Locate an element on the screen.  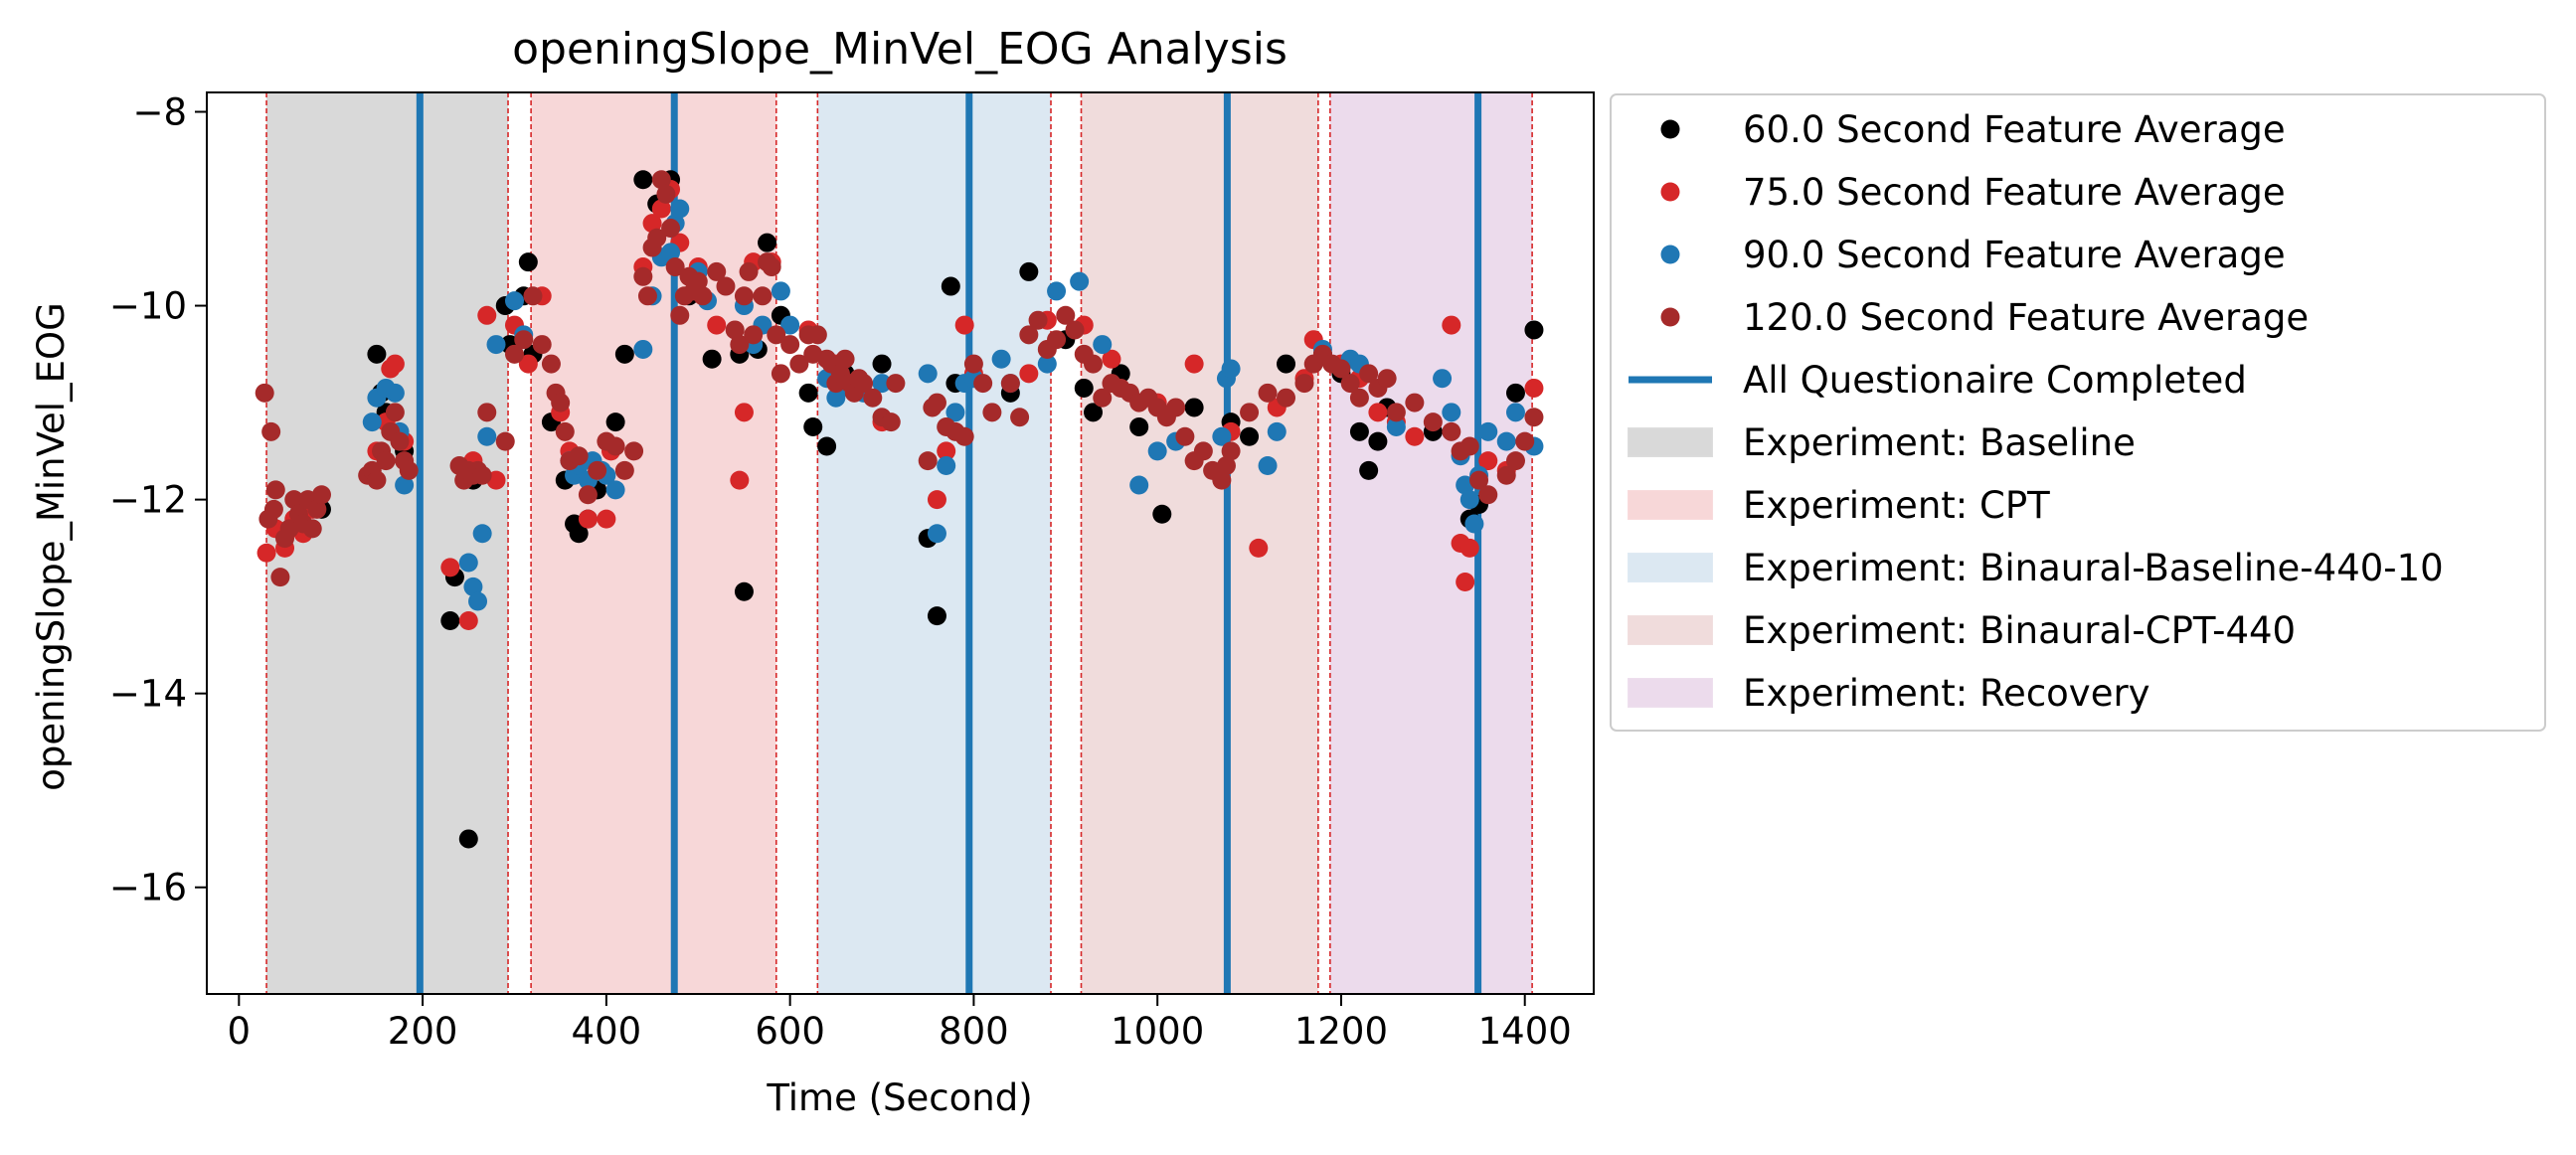
legend-label-5: Experiment: Baseline is located at coordinates (1940, 442).